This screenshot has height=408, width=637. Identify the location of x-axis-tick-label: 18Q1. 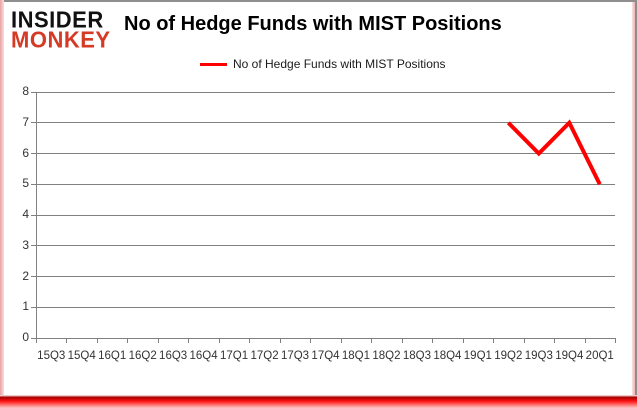
(356, 356).